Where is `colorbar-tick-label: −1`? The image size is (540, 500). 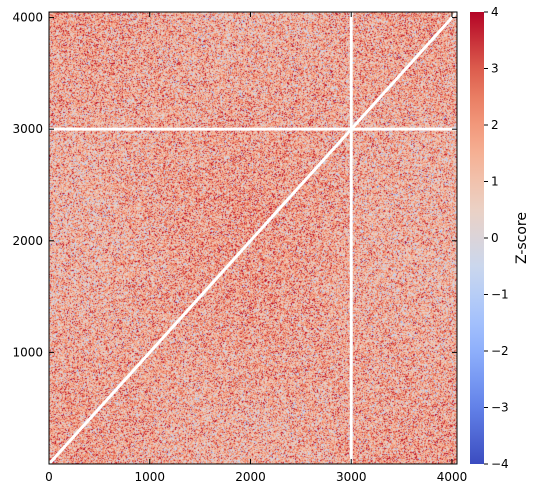
colorbar-tick-label: −1 is located at coordinates (500, 295).